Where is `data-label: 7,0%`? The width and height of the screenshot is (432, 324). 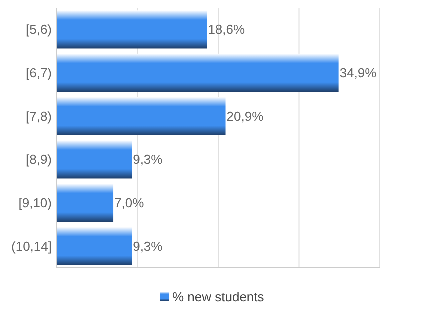 data-label: 7,0% is located at coordinates (129, 203).